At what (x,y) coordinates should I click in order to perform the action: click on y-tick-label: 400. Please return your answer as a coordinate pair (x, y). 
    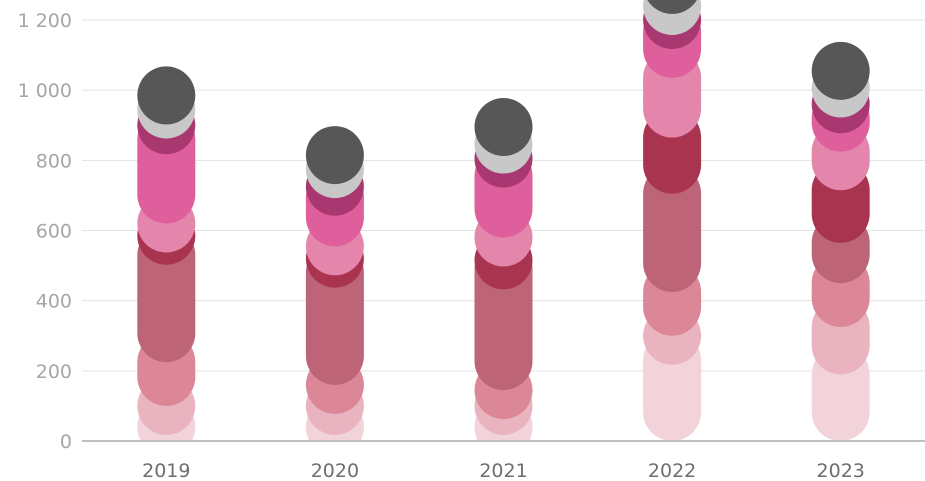
    Looking at the image, I should click on (54, 302).